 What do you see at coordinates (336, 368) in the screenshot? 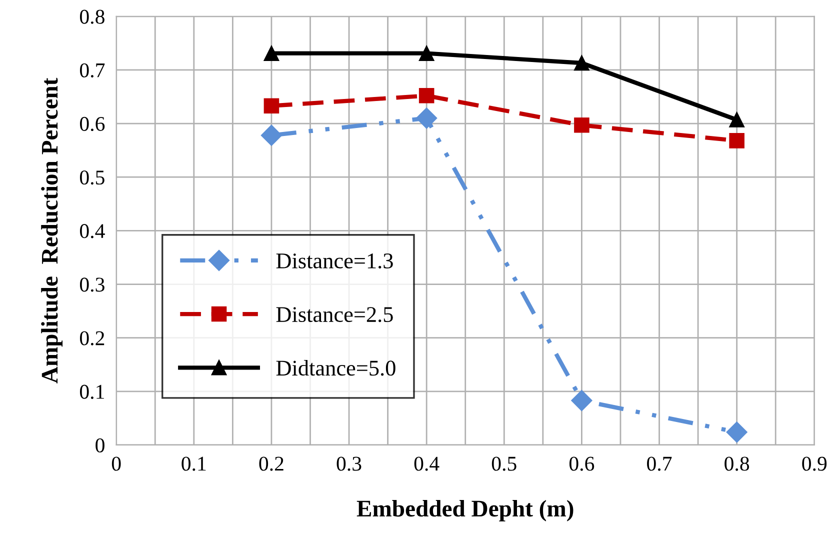
I see `legend-label: Didtance=5.0` at bounding box center [336, 368].